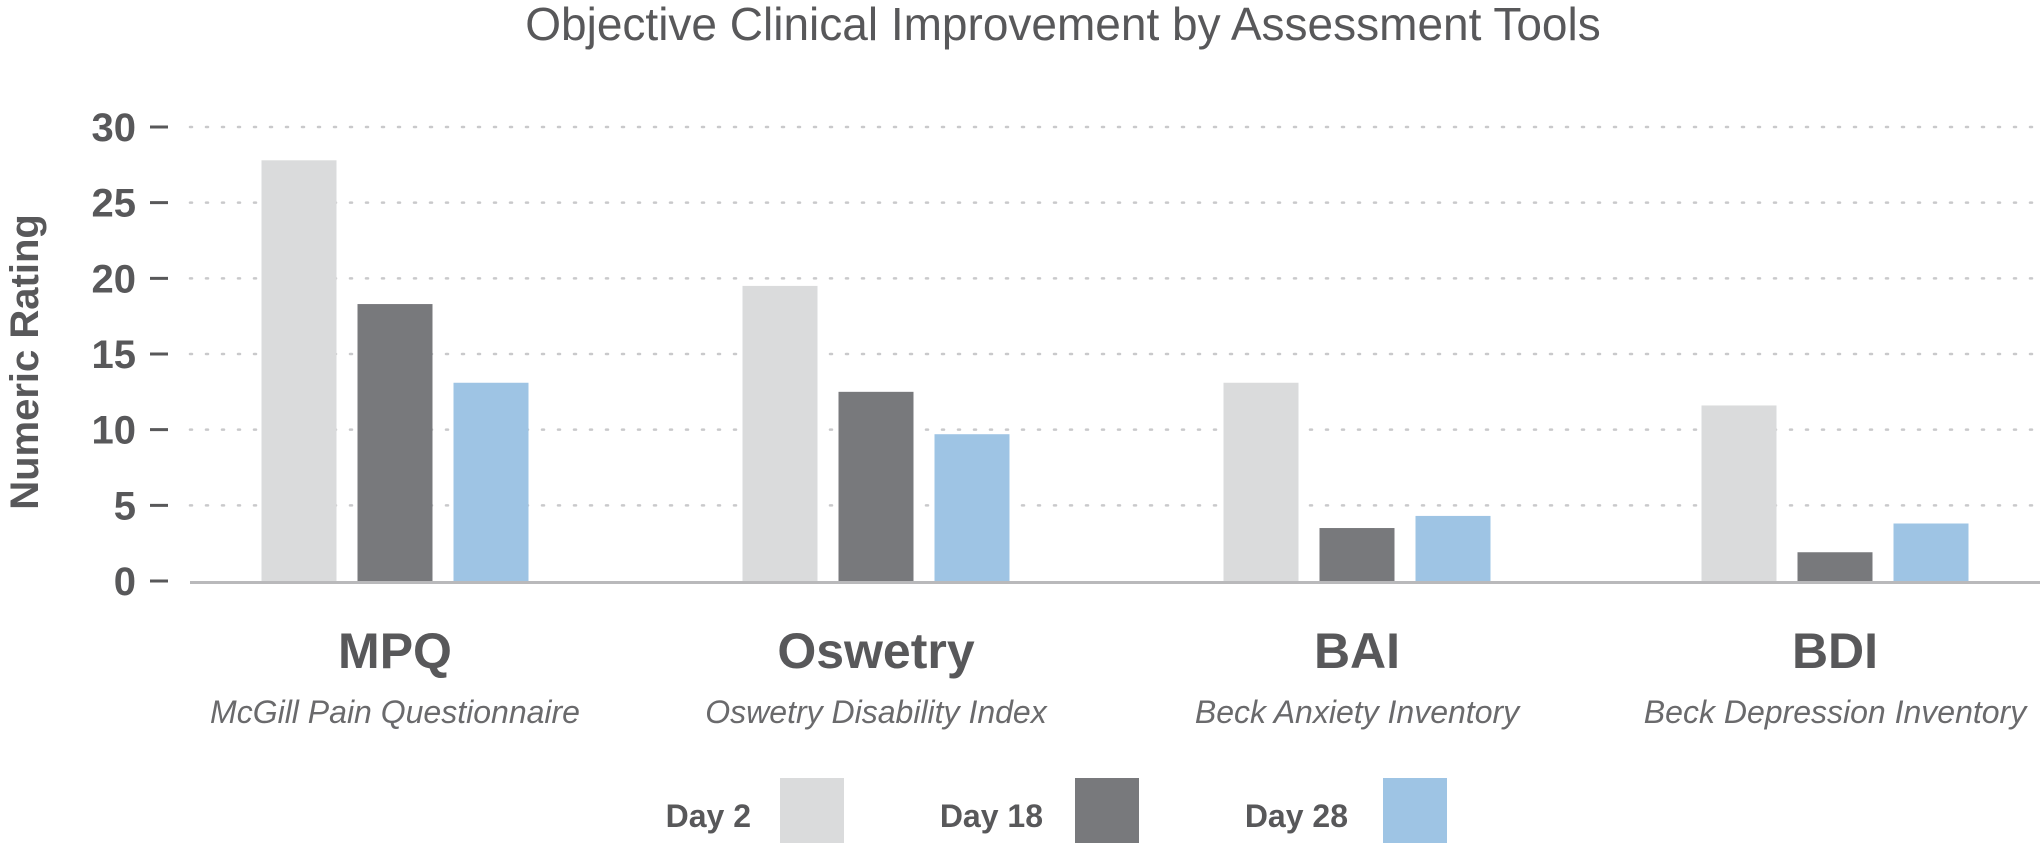  Describe the element at coordinates (125, 582) in the screenshot. I see `y-tick-label: 0` at that location.